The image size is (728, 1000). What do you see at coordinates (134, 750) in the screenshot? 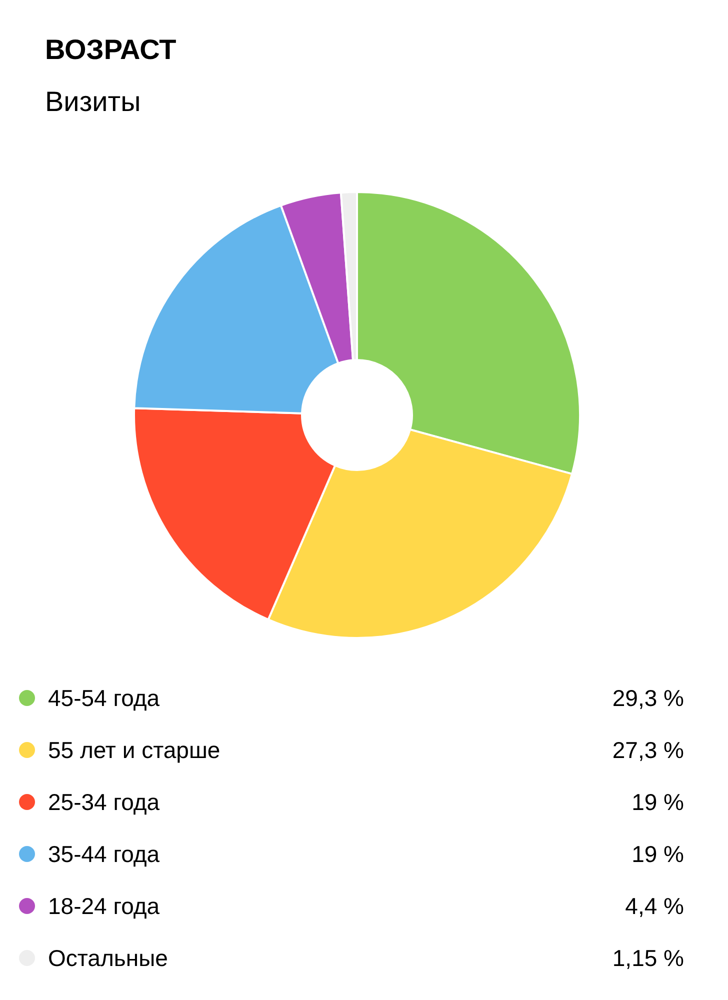
I see `legend-label: 55 лет и старше` at bounding box center [134, 750].